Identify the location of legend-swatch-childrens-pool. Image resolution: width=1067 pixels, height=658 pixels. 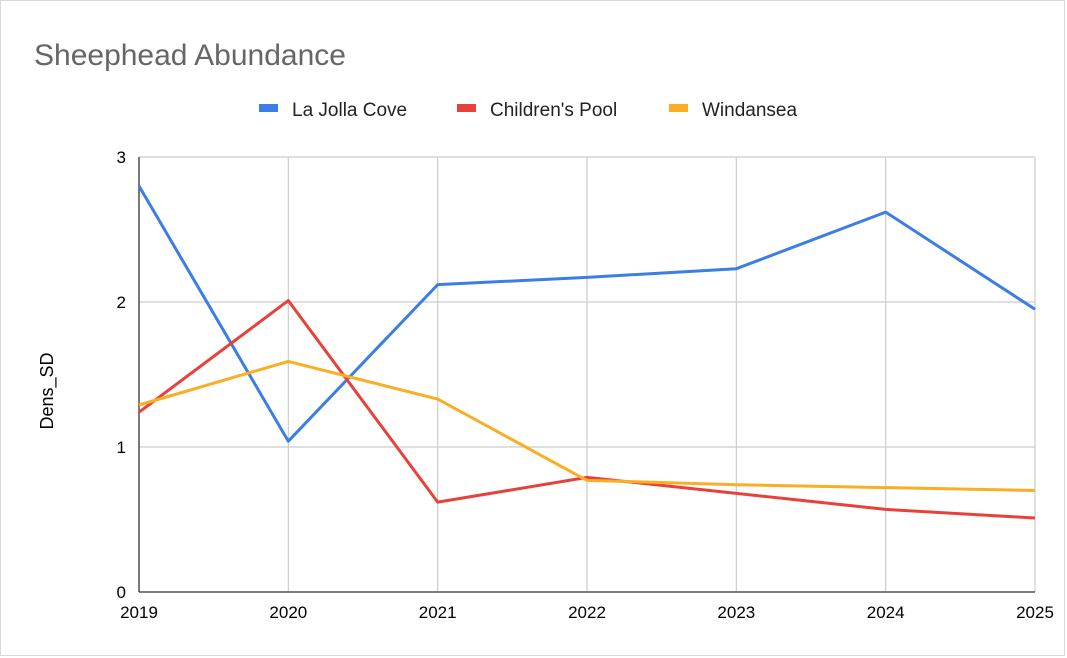
(466, 108).